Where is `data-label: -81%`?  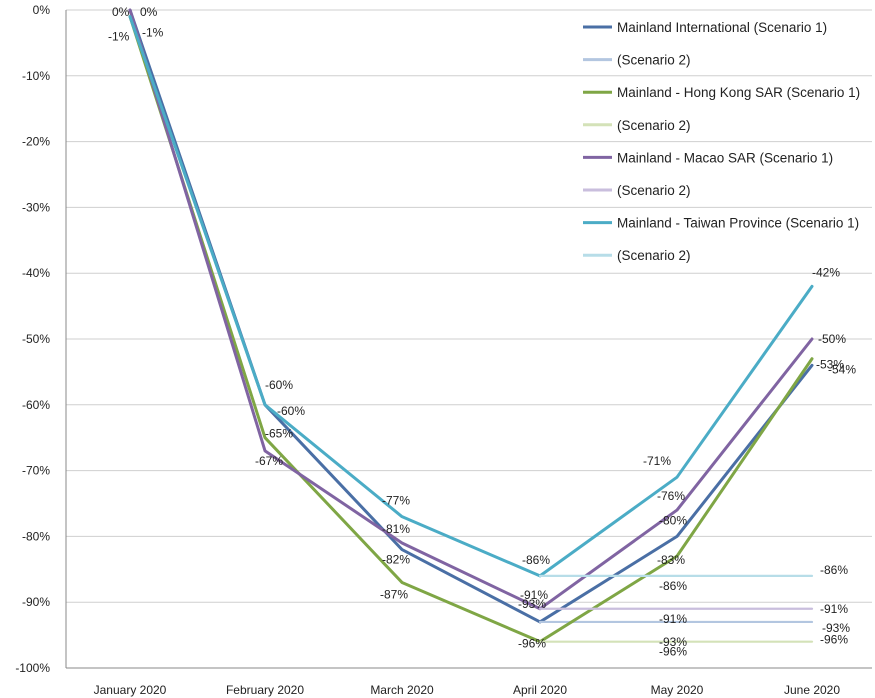
data-label: -81% is located at coordinates (396, 529).